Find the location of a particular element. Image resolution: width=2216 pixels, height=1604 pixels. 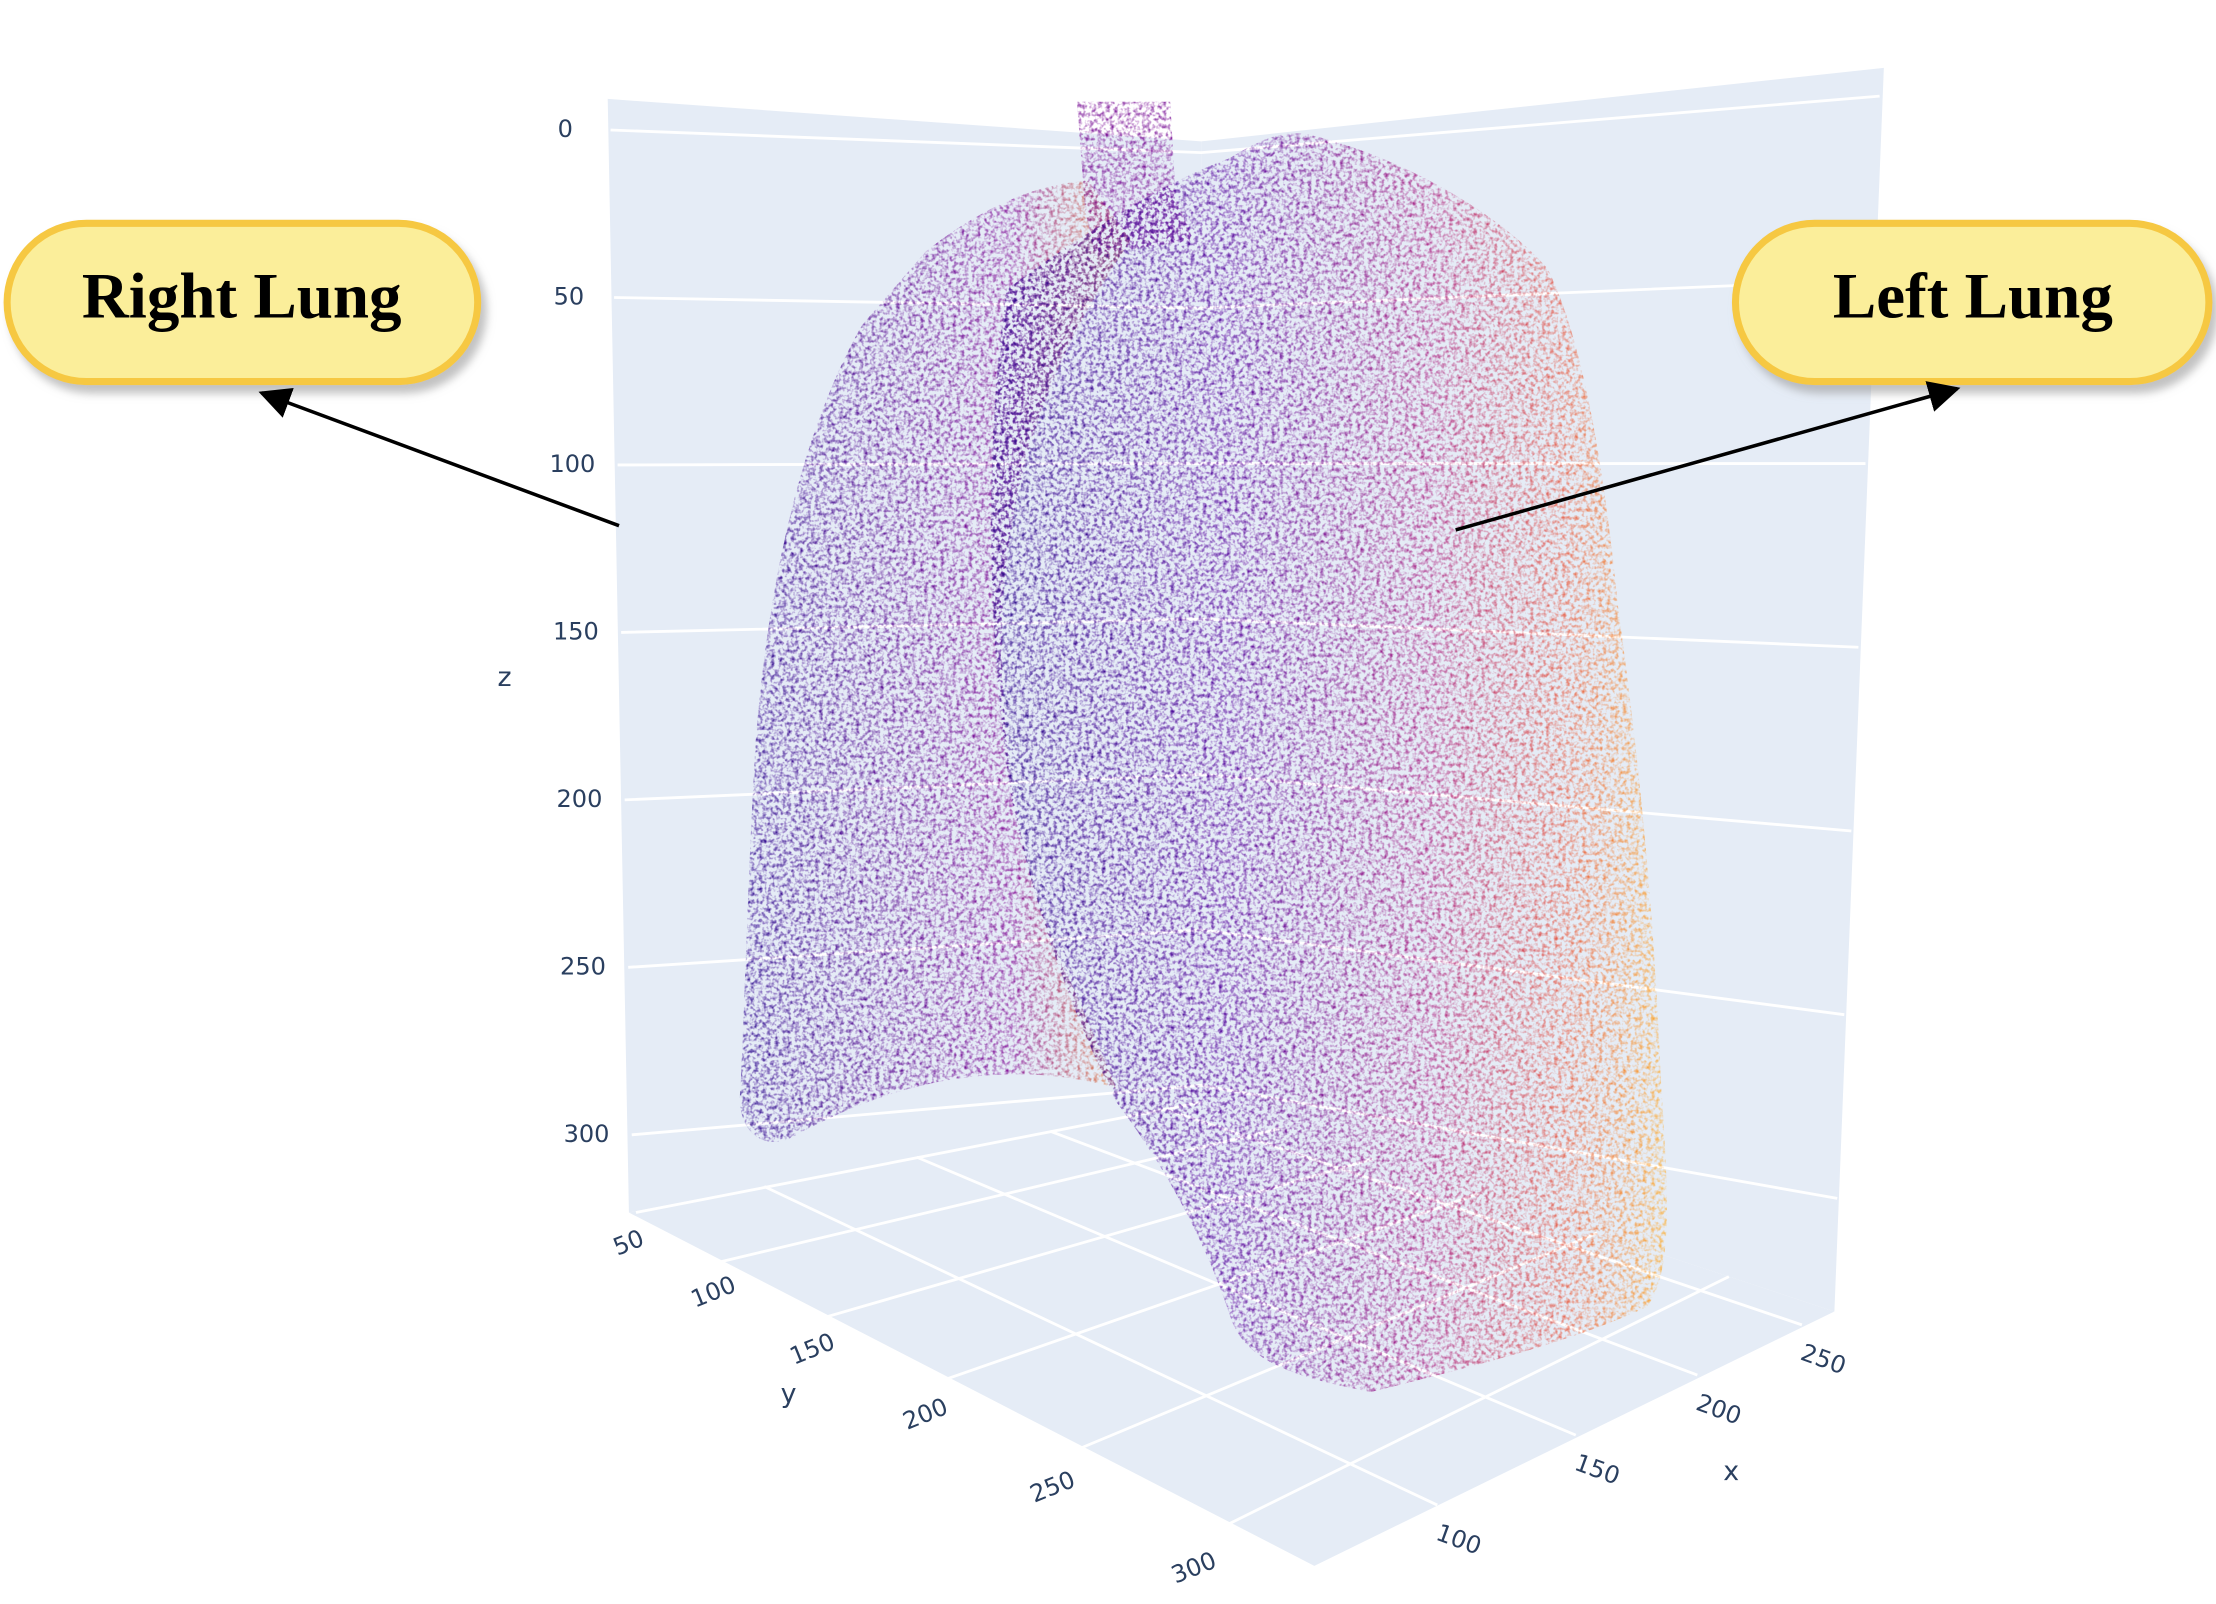

y-axis-title: y is located at coordinates (789, 1393).